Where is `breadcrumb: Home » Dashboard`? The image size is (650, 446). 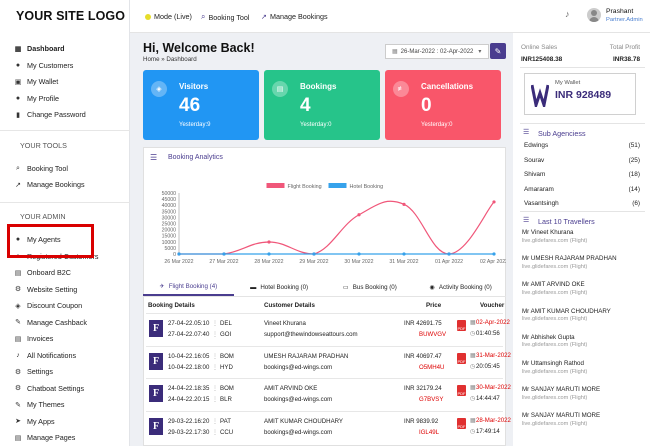
breadcrumb: Home » Dashboard is located at coordinates (170, 59).